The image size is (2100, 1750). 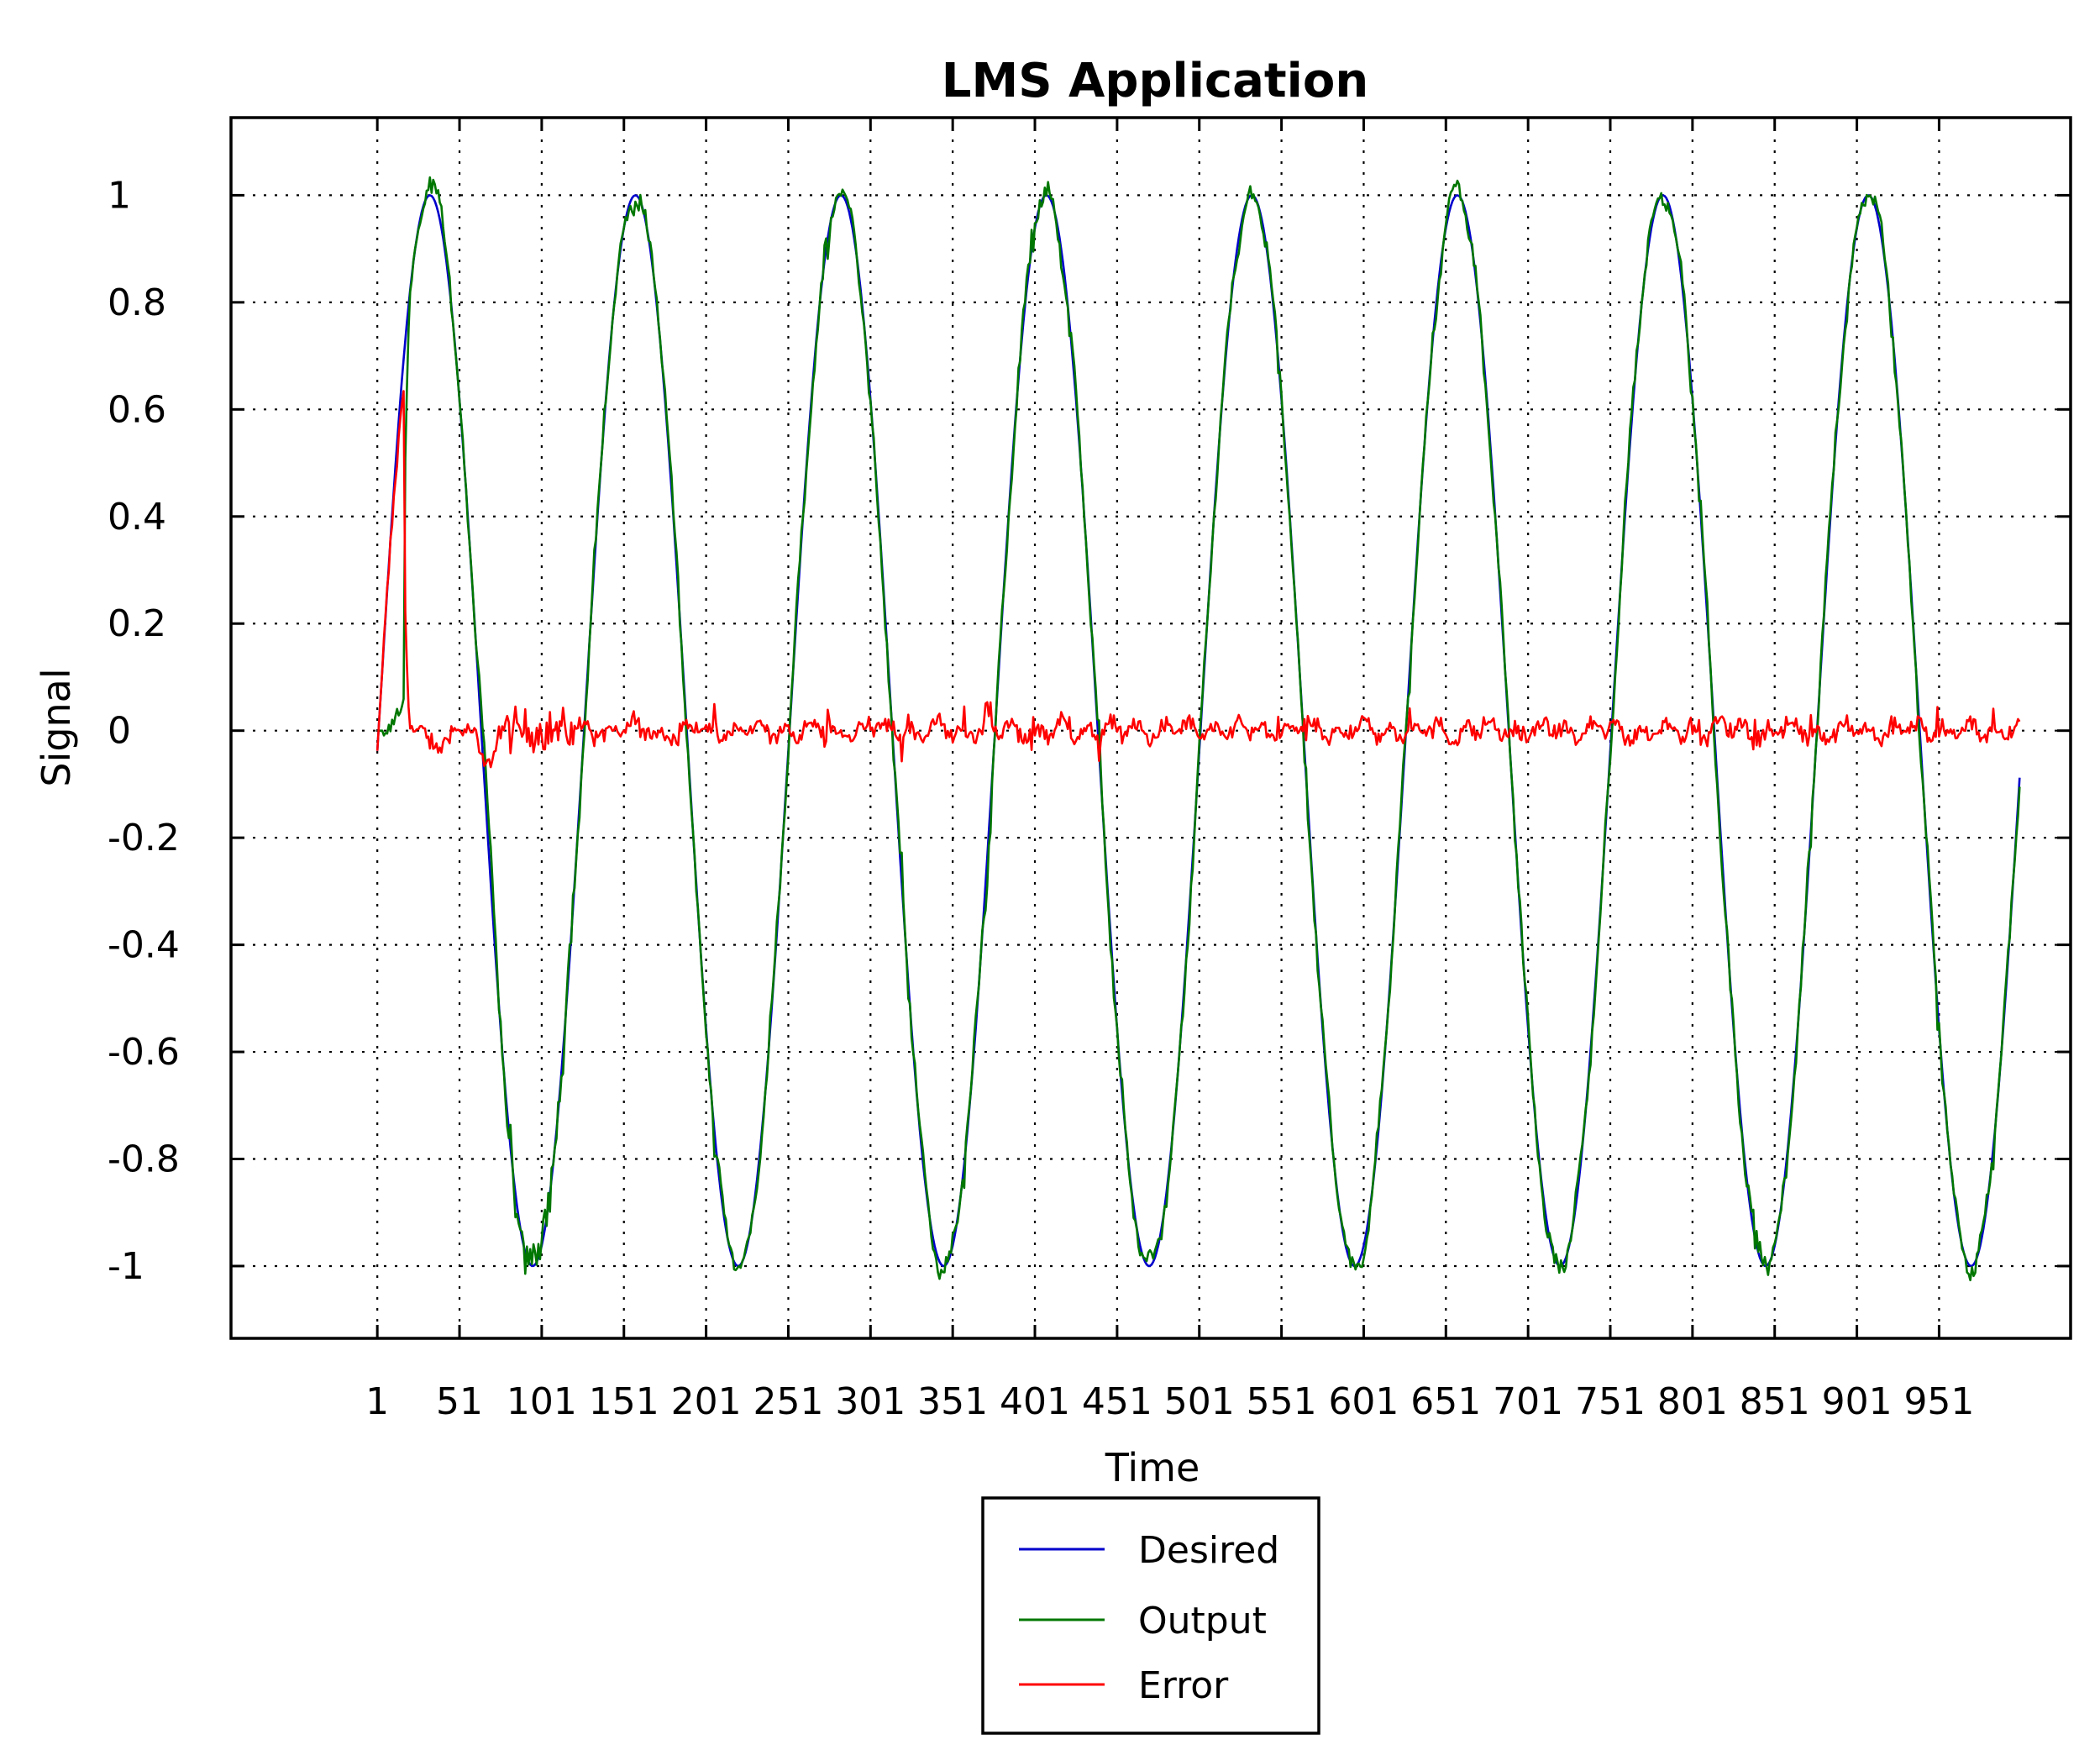 I want to click on x-tick-label: 801, so click(x=1692, y=1402).